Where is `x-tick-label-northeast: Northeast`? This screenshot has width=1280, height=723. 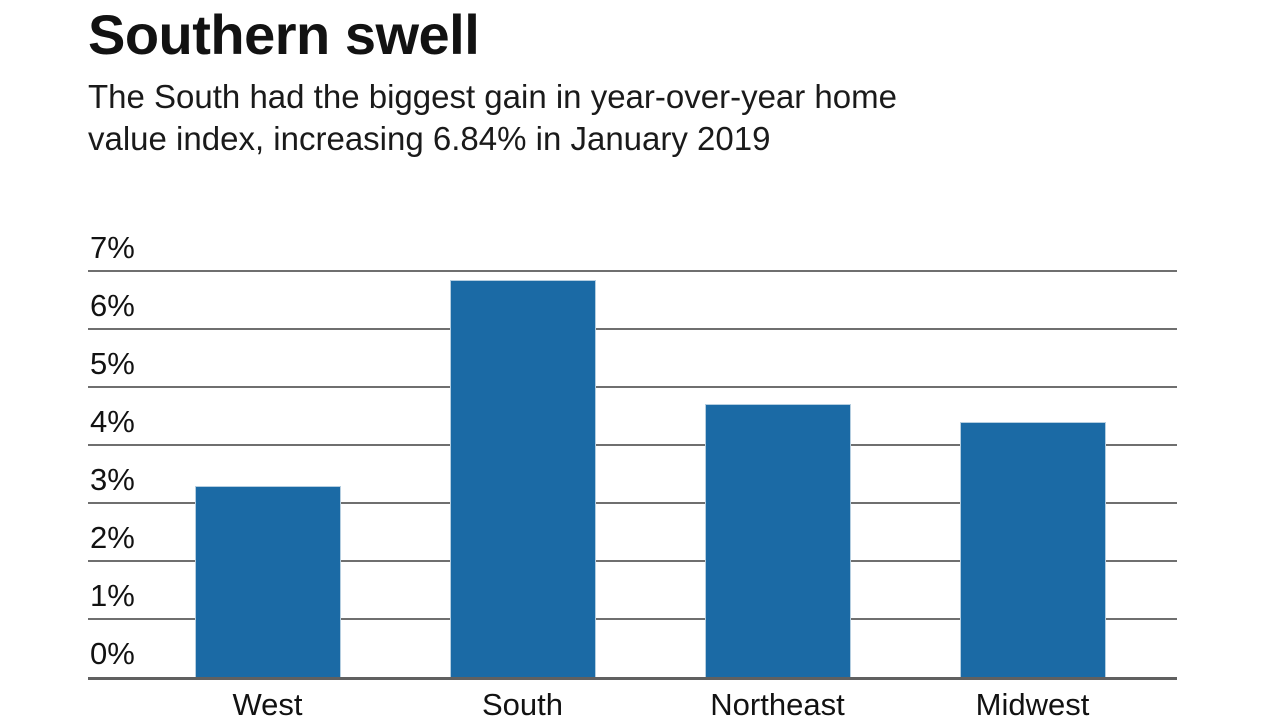
x-tick-label-northeast: Northeast is located at coordinates (777, 704).